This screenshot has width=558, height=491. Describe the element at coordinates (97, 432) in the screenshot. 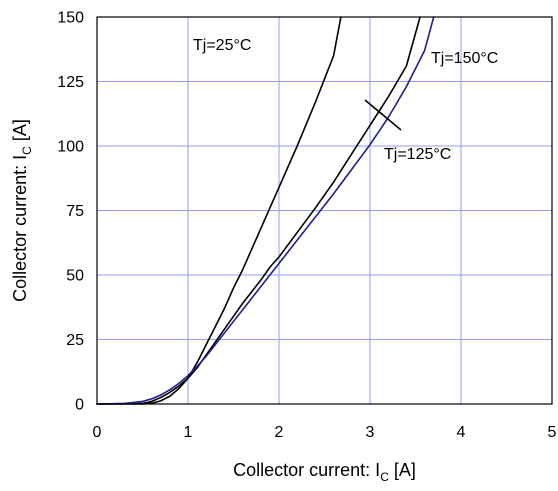

I see `x-tick-label-0: 0` at that location.